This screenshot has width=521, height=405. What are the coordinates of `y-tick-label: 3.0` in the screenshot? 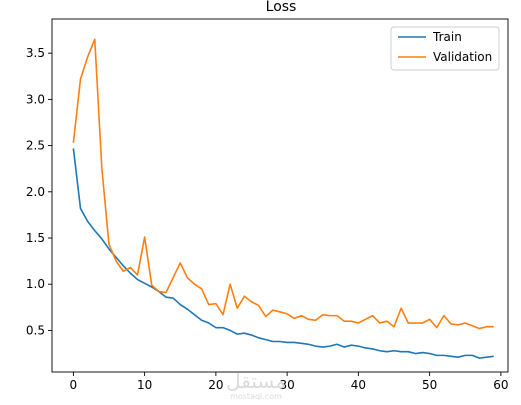 It's located at (35, 99).